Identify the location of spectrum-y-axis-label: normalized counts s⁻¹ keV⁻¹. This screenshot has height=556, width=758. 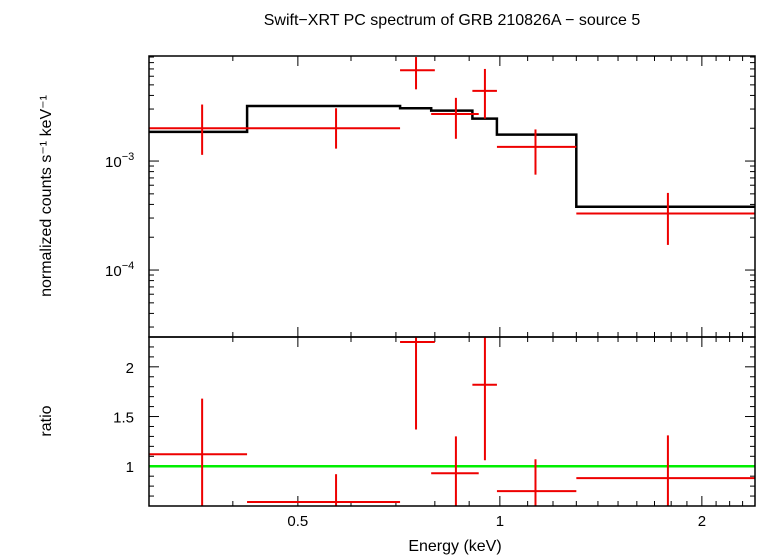
(46, 196).